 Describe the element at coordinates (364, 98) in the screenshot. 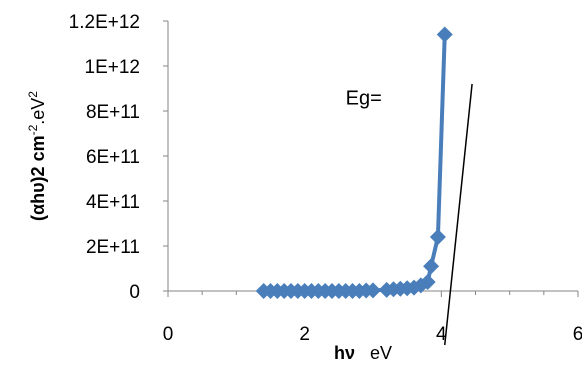

I see `eg-annotation: Eg=` at that location.